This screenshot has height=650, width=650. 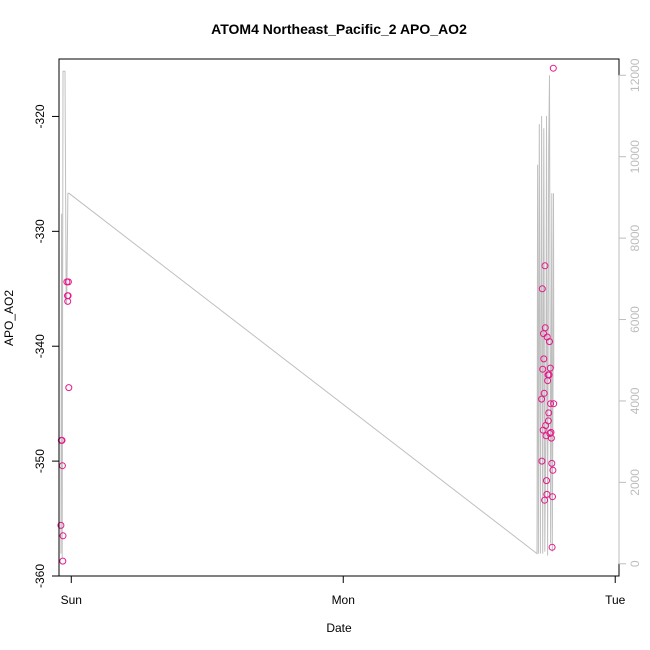 I want to click on y2-tick-label: 8000, so click(x=635, y=237).